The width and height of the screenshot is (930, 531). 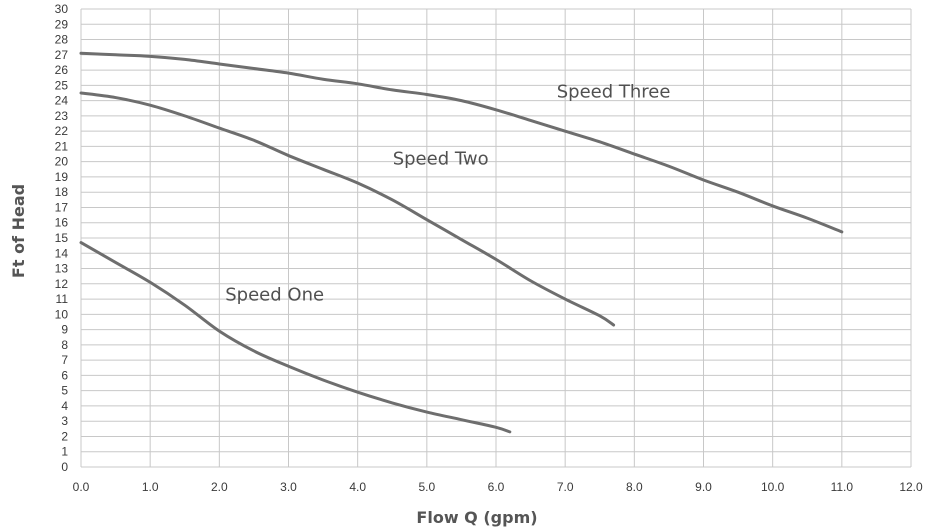 I want to click on y-tick-label: 16, so click(x=62, y=223).